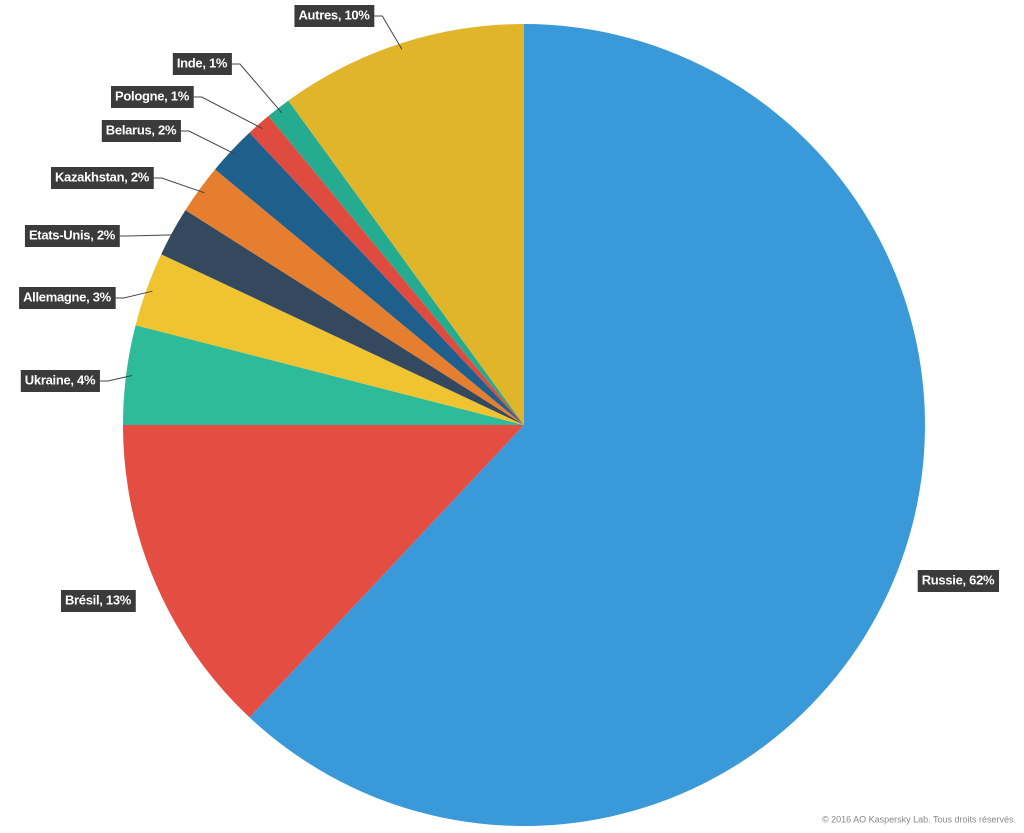 The width and height of the screenshot is (1024, 833). I want to click on slice-label-group: Allemagne, 3%, so click(67, 298).